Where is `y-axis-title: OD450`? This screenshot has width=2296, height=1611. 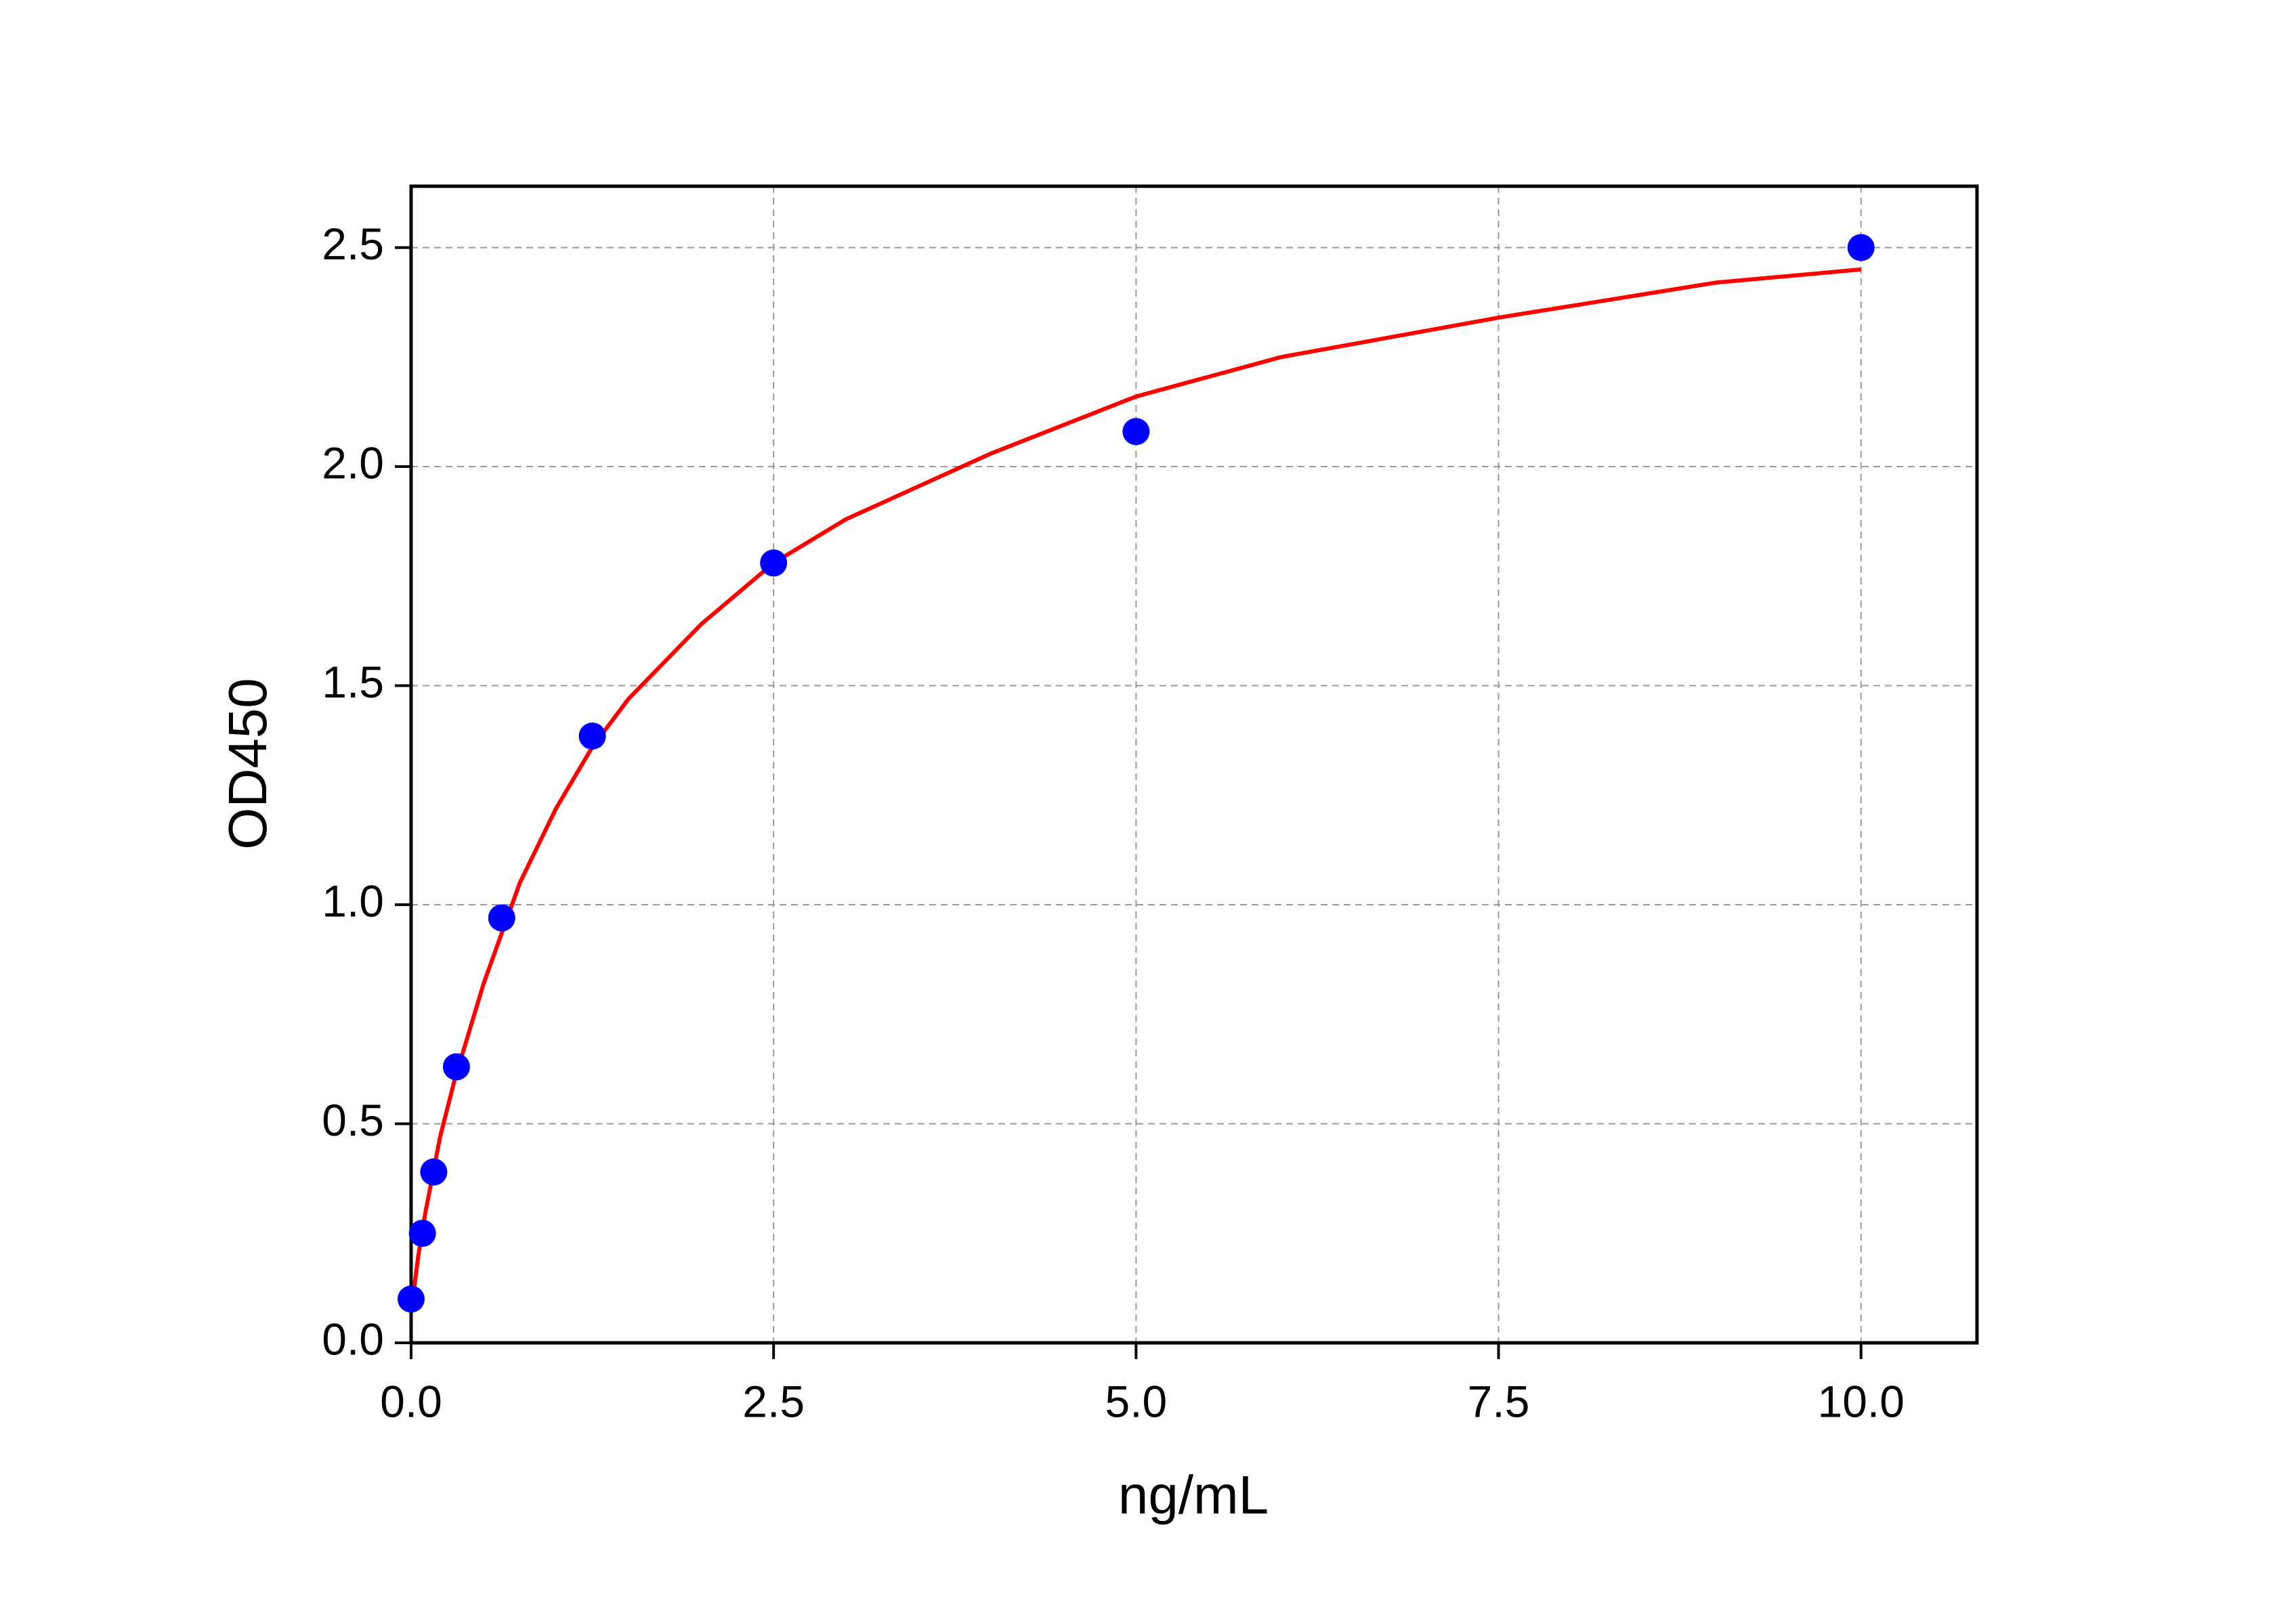
y-axis-title: OD450 is located at coordinates (247, 763).